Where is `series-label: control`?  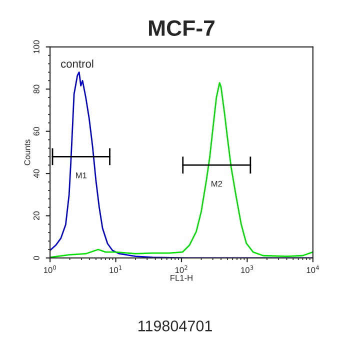 series-label: control is located at coordinates (77, 64).